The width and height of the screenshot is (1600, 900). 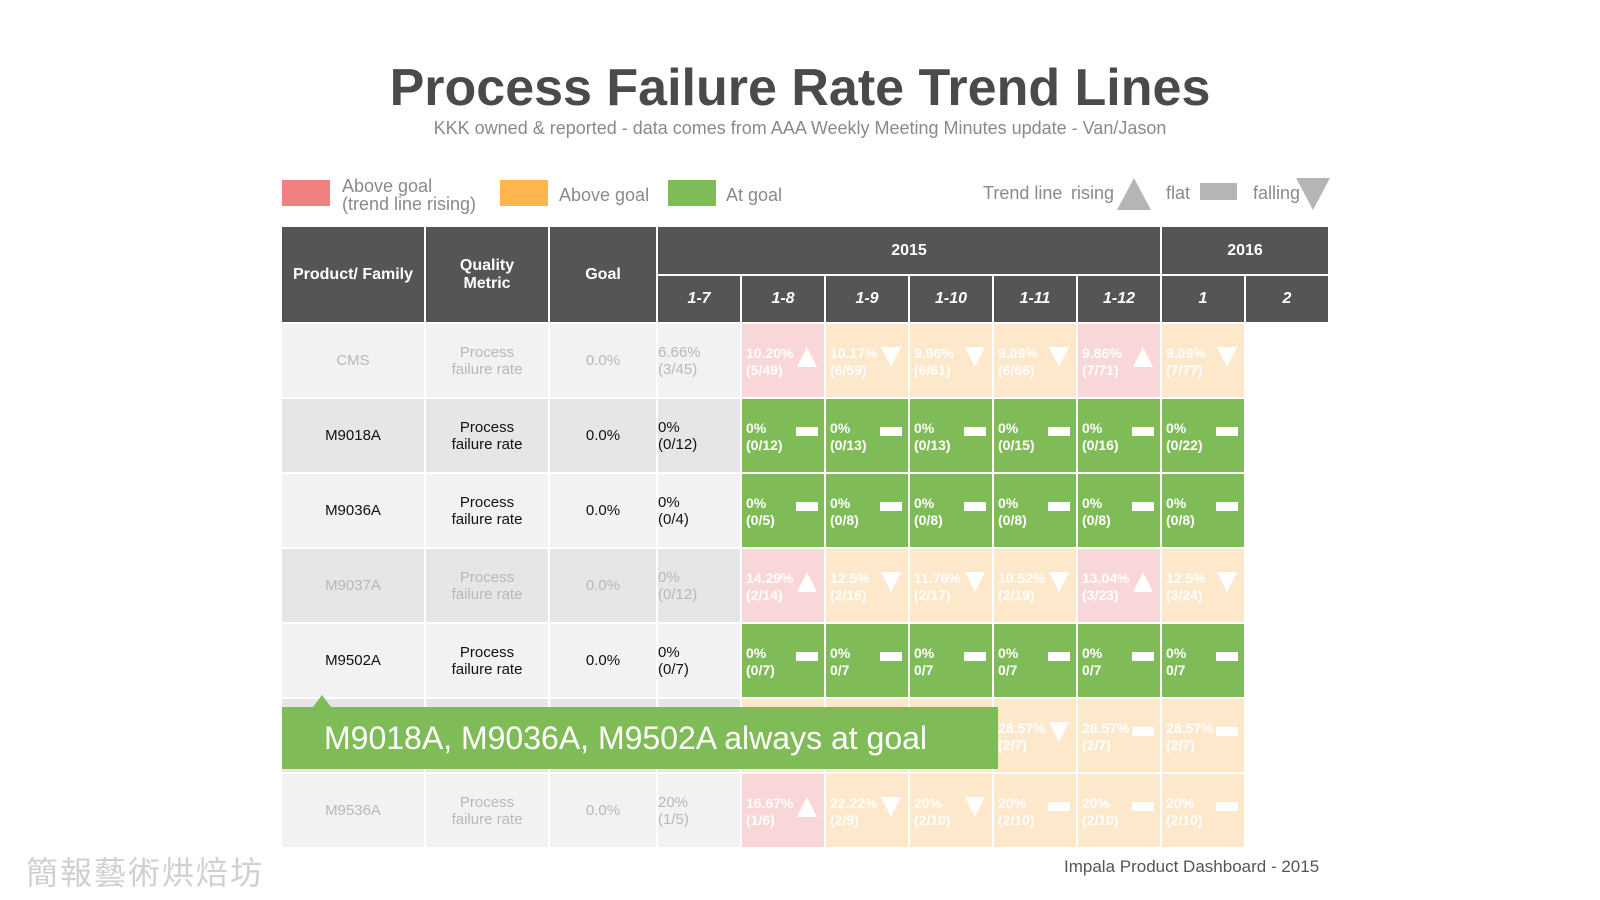 I want to click on goal-cell: 0.0%, so click(x=603, y=811).